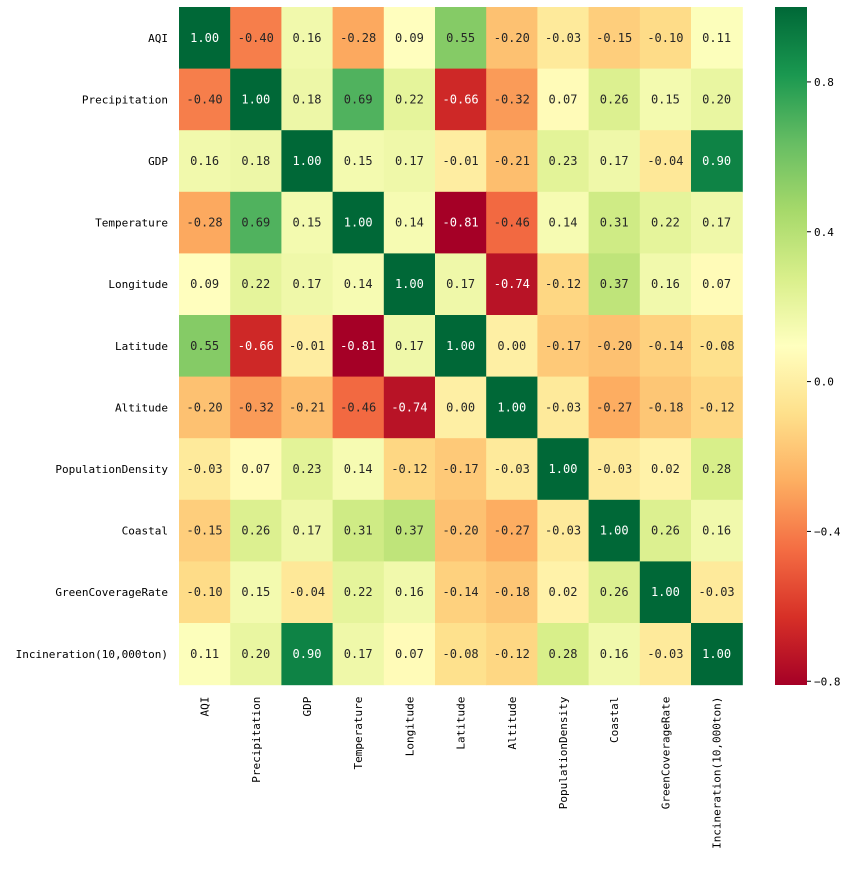 This screenshot has height=869, width=853. I want to click on cell-value-label: 0.09, so click(204, 284).